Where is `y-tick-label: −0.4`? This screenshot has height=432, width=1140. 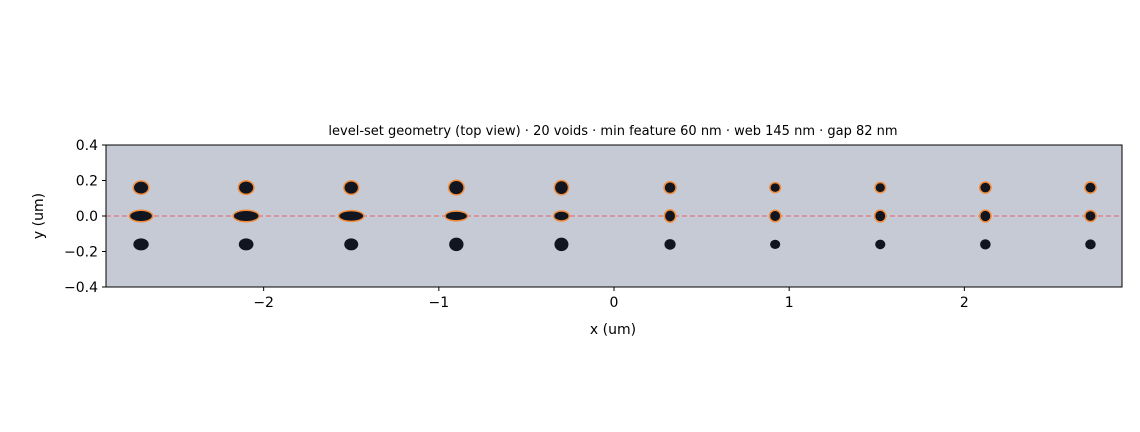 y-tick-label: −0.4 is located at coordinates (81, 288).